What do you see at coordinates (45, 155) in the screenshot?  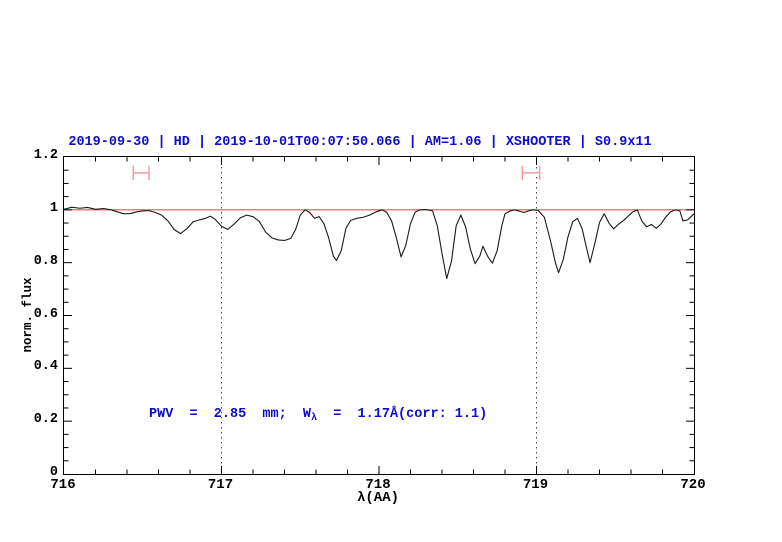 I see `y-tick-label: 1.2` at bounding box center [45, 155].